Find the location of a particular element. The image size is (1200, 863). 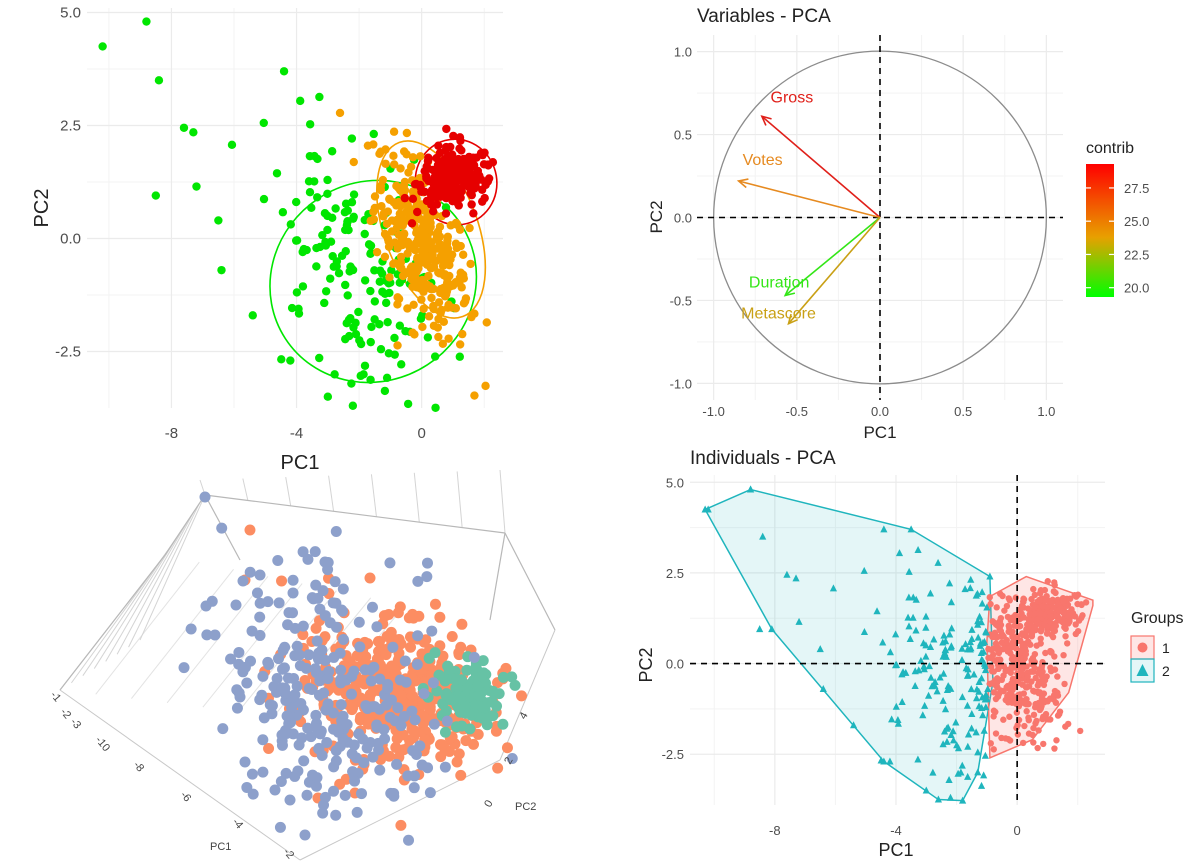

zero-lines-individuals-pca is located at coordinates (897, 640).